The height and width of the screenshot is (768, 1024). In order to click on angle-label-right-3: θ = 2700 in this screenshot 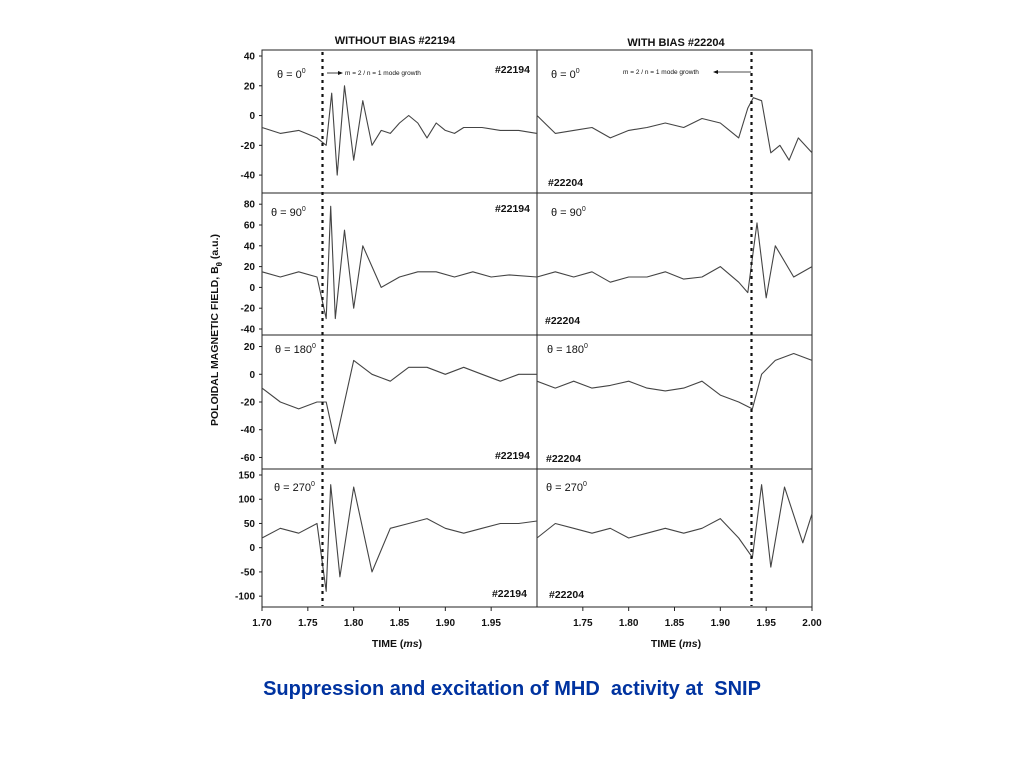, I will do `click(566, 487)`.